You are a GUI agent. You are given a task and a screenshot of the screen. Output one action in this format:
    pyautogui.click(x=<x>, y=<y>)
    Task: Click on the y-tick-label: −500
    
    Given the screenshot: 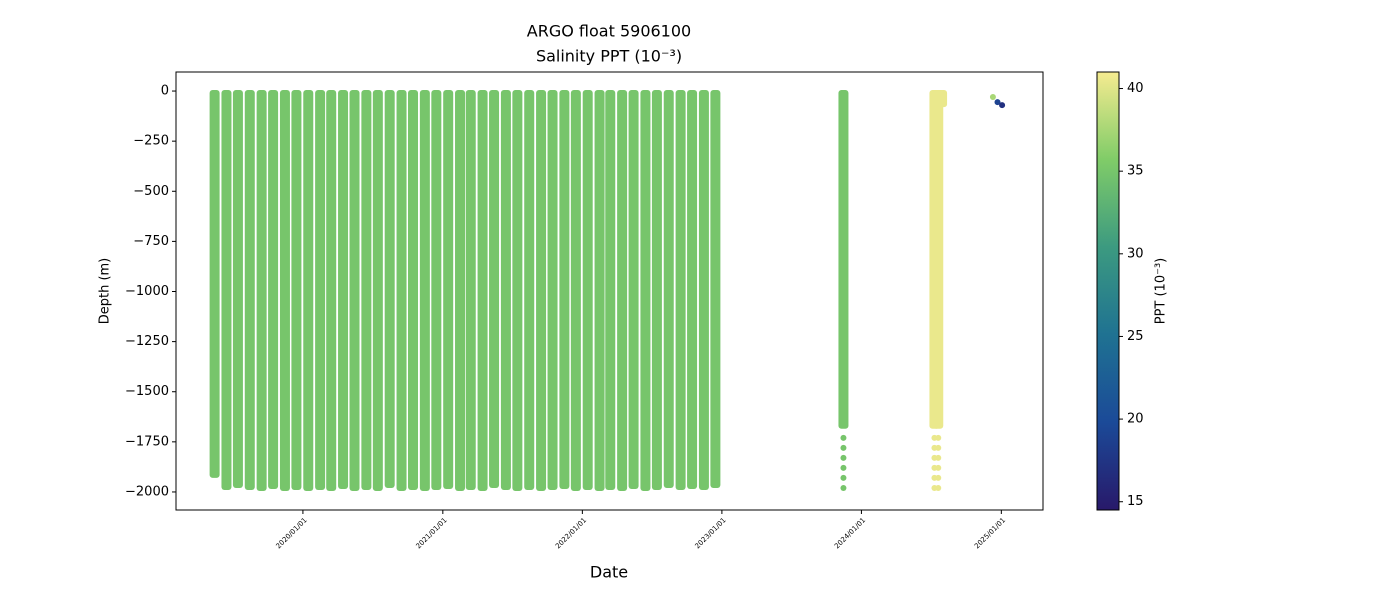 What is the action you would take?
    pyautogui.click(x=151, y=191)
    